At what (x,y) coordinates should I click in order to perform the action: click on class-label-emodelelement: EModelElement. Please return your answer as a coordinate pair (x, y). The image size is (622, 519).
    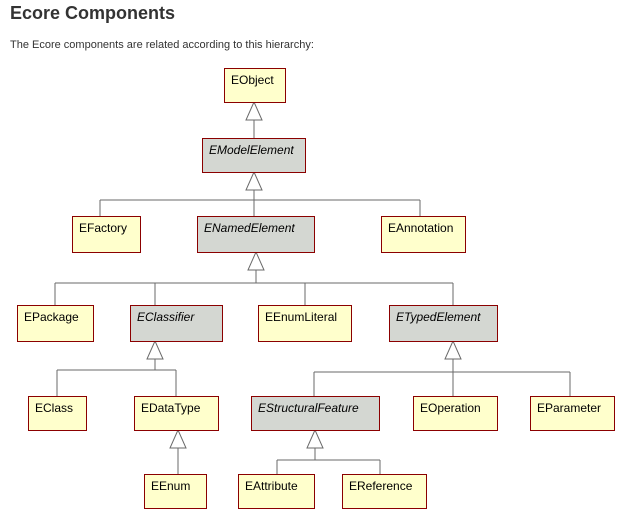
    Looking at the image, I should click on (251, 150).